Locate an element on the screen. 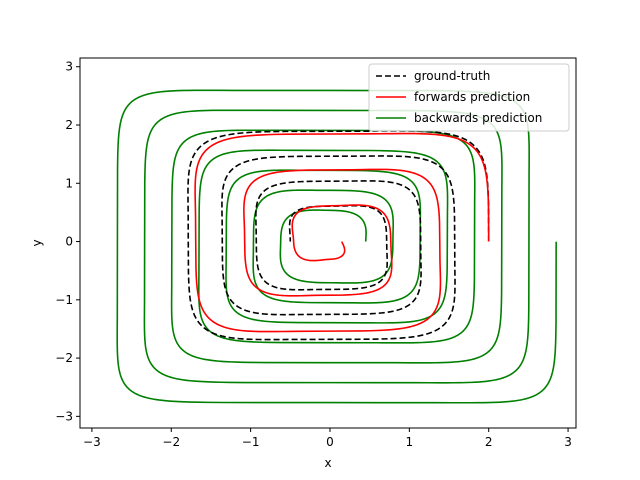  x-tick-label: 0 is located at coordinates (330, 442).